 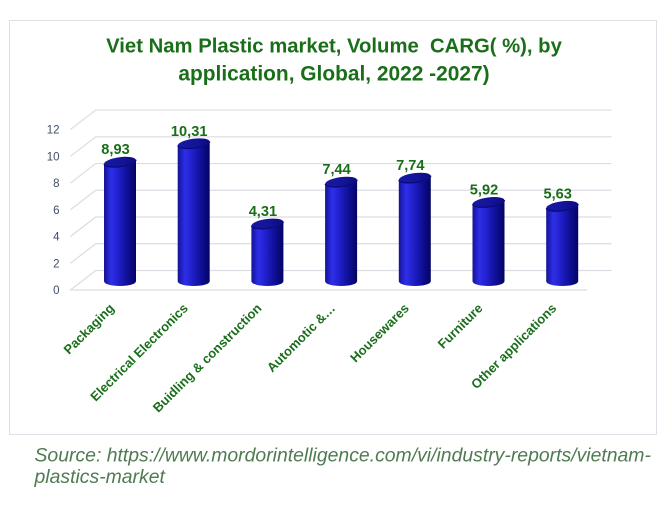 I want to click on svg-text: 0, so click(x=56, y=291).